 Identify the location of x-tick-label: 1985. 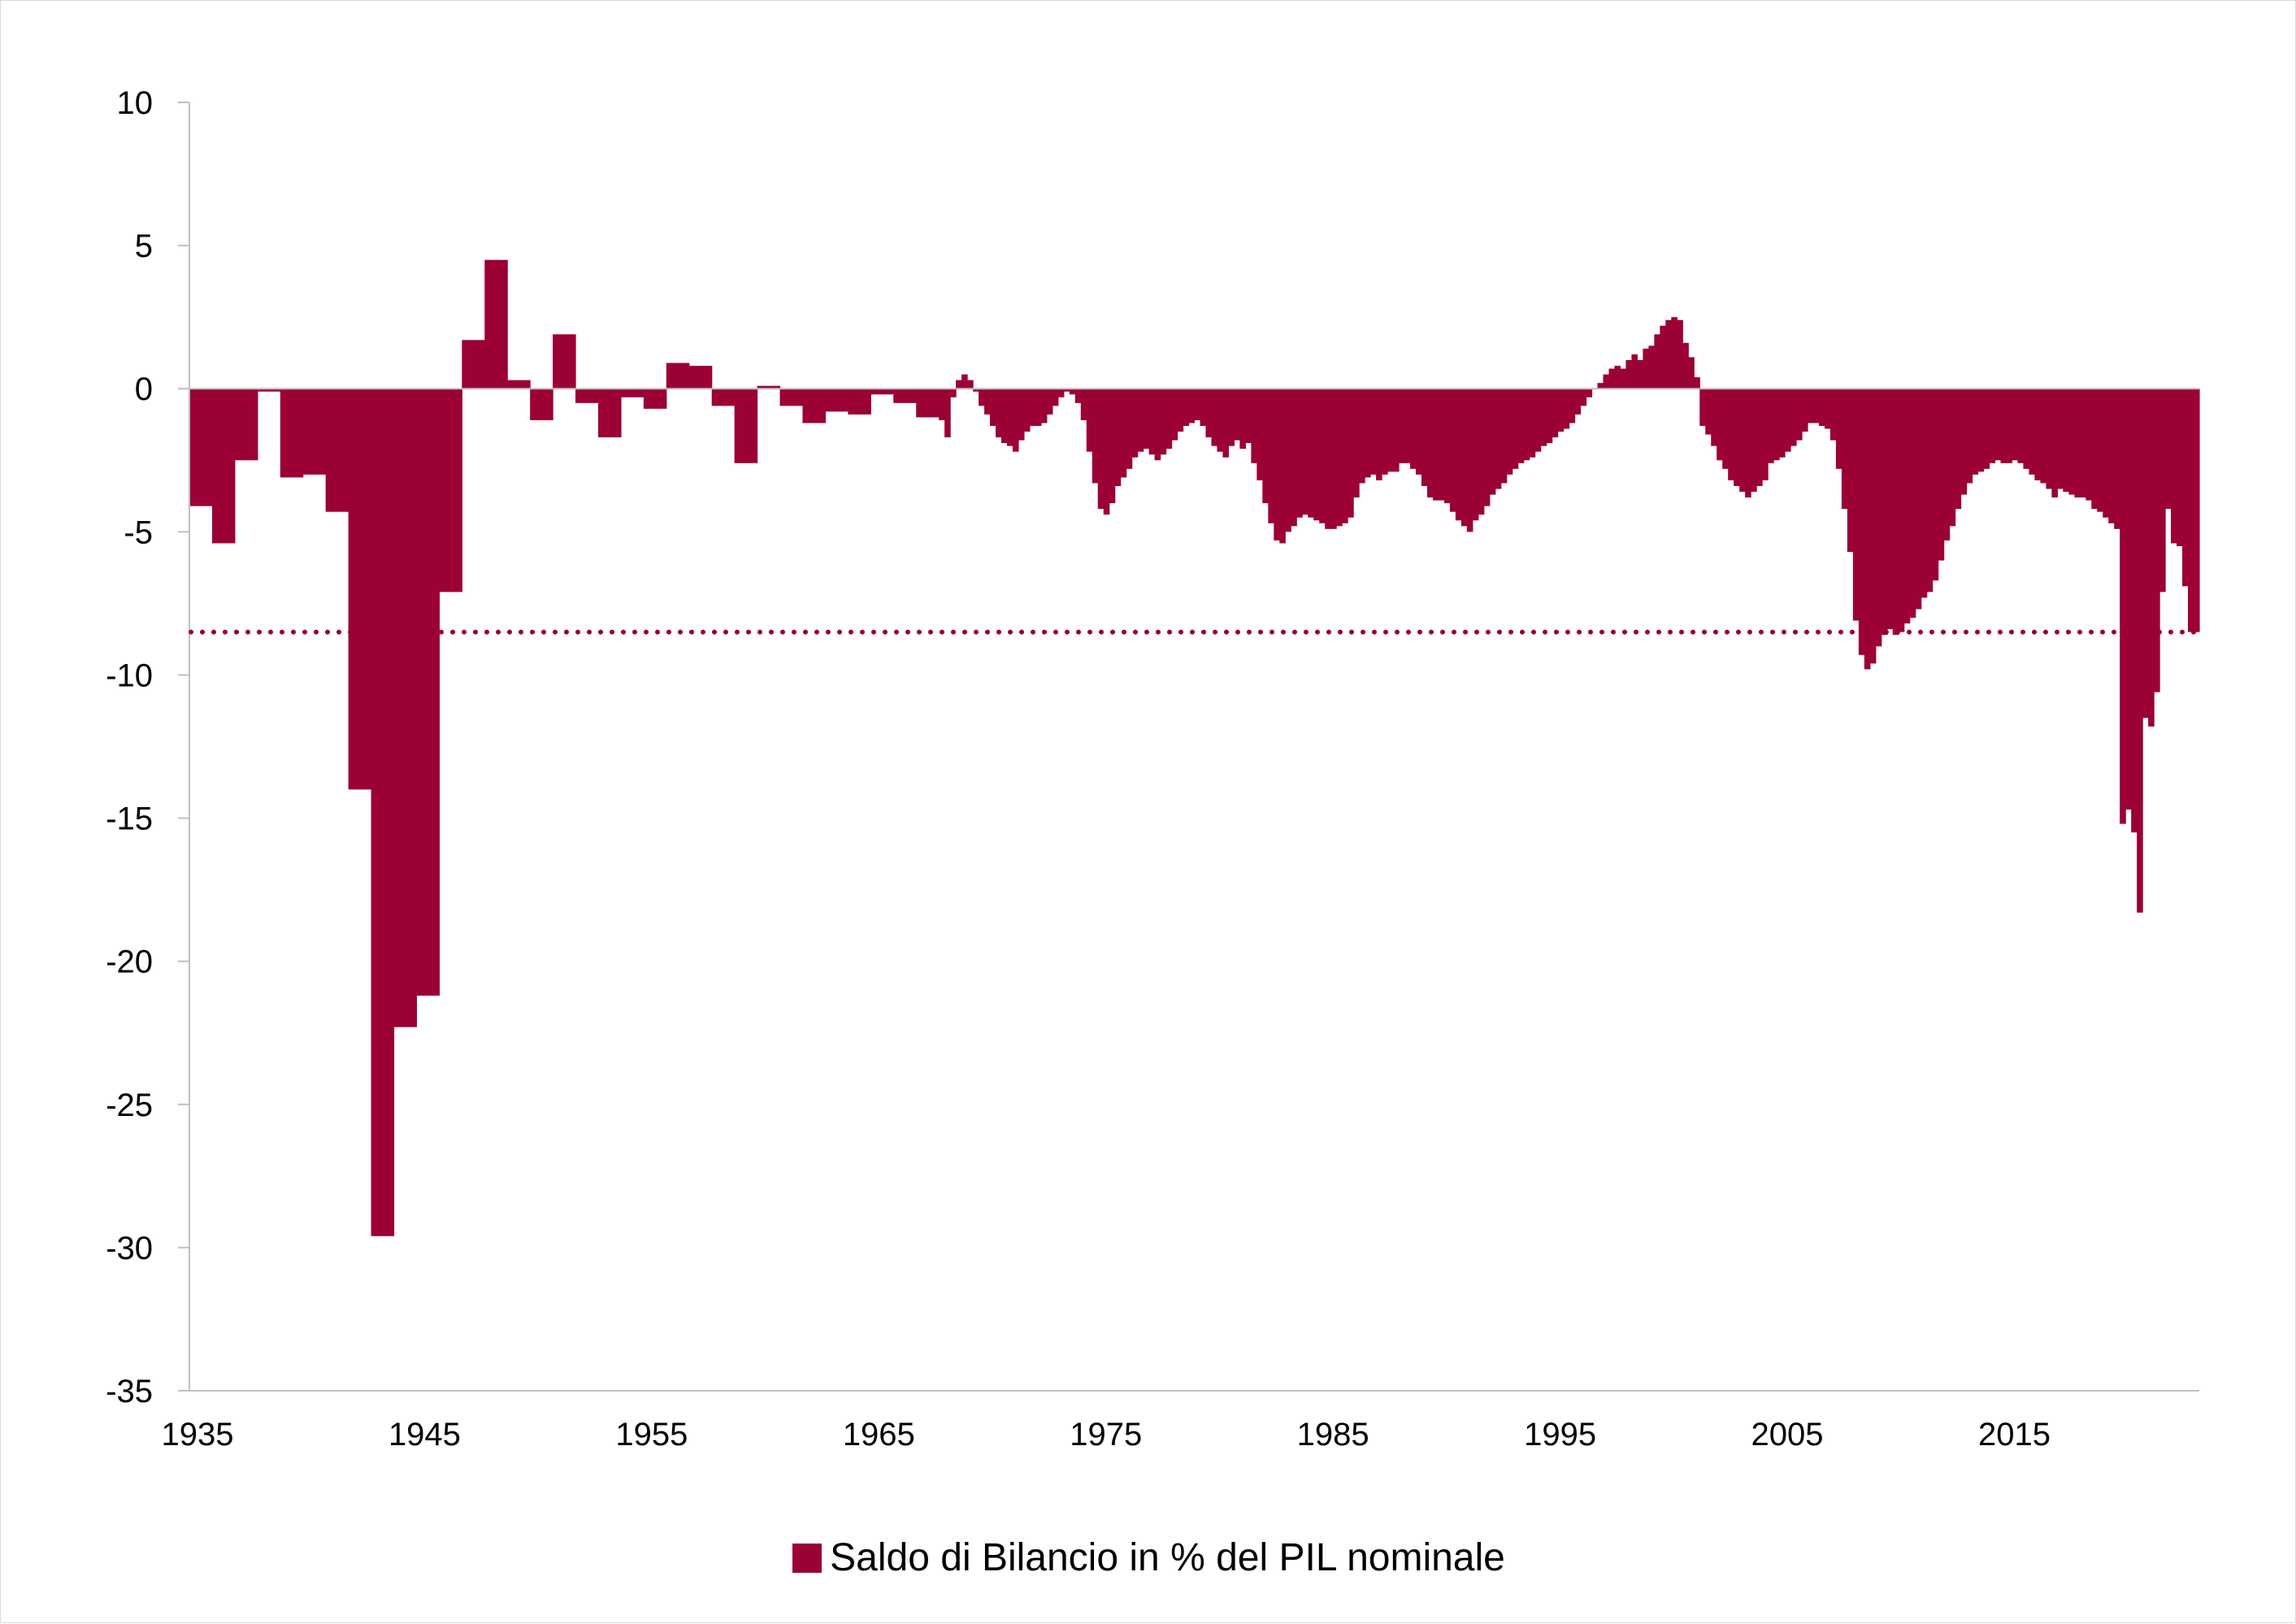
(1333, 1434).